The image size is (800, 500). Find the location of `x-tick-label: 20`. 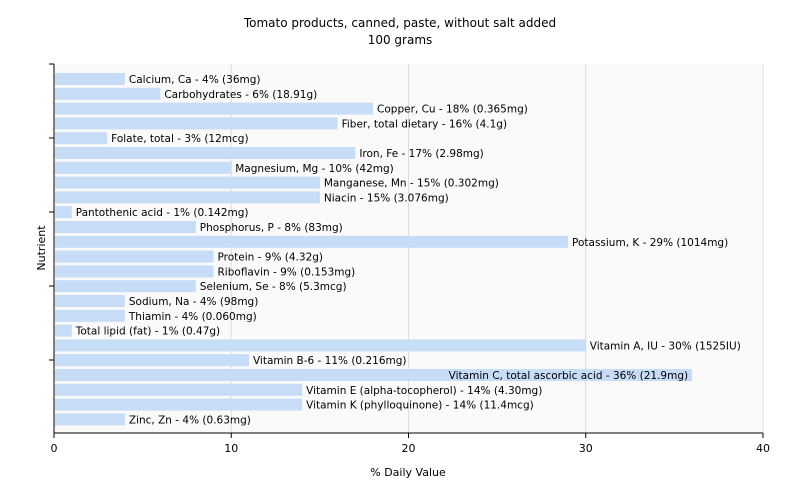

x-tick-label: 20 is located at coordinates (409, 448).